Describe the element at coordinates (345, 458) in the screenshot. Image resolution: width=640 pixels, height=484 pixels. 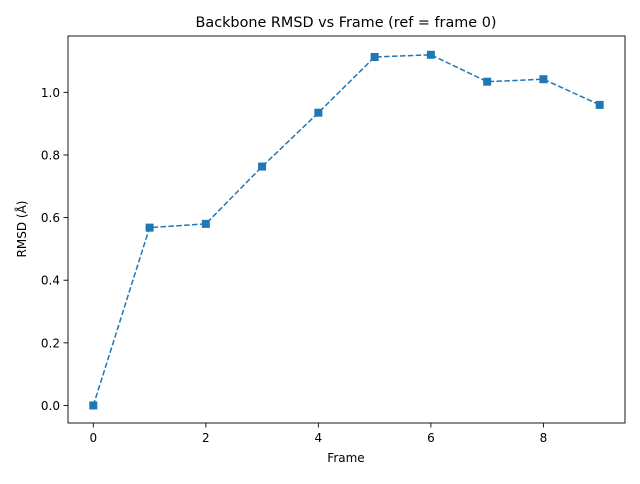
I see `x-axis-label: Frame` at that location.